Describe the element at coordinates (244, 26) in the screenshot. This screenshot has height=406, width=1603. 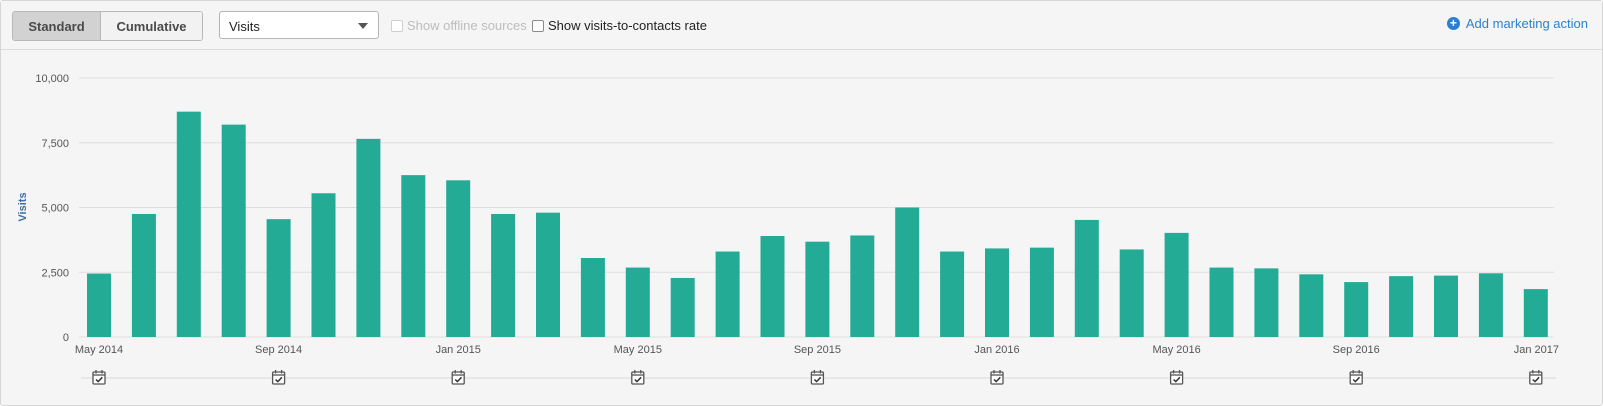
I see `metric-select-value: Visits` at that location.